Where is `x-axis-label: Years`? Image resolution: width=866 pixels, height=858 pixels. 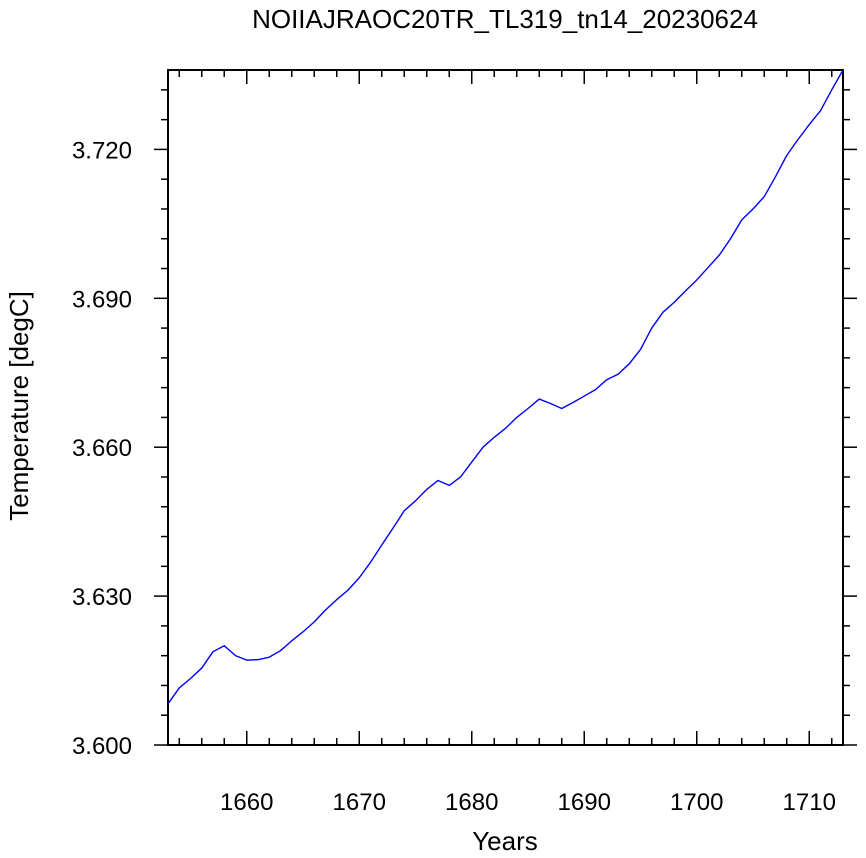
x-axis-label: Years is located at coordinates (505, 841).